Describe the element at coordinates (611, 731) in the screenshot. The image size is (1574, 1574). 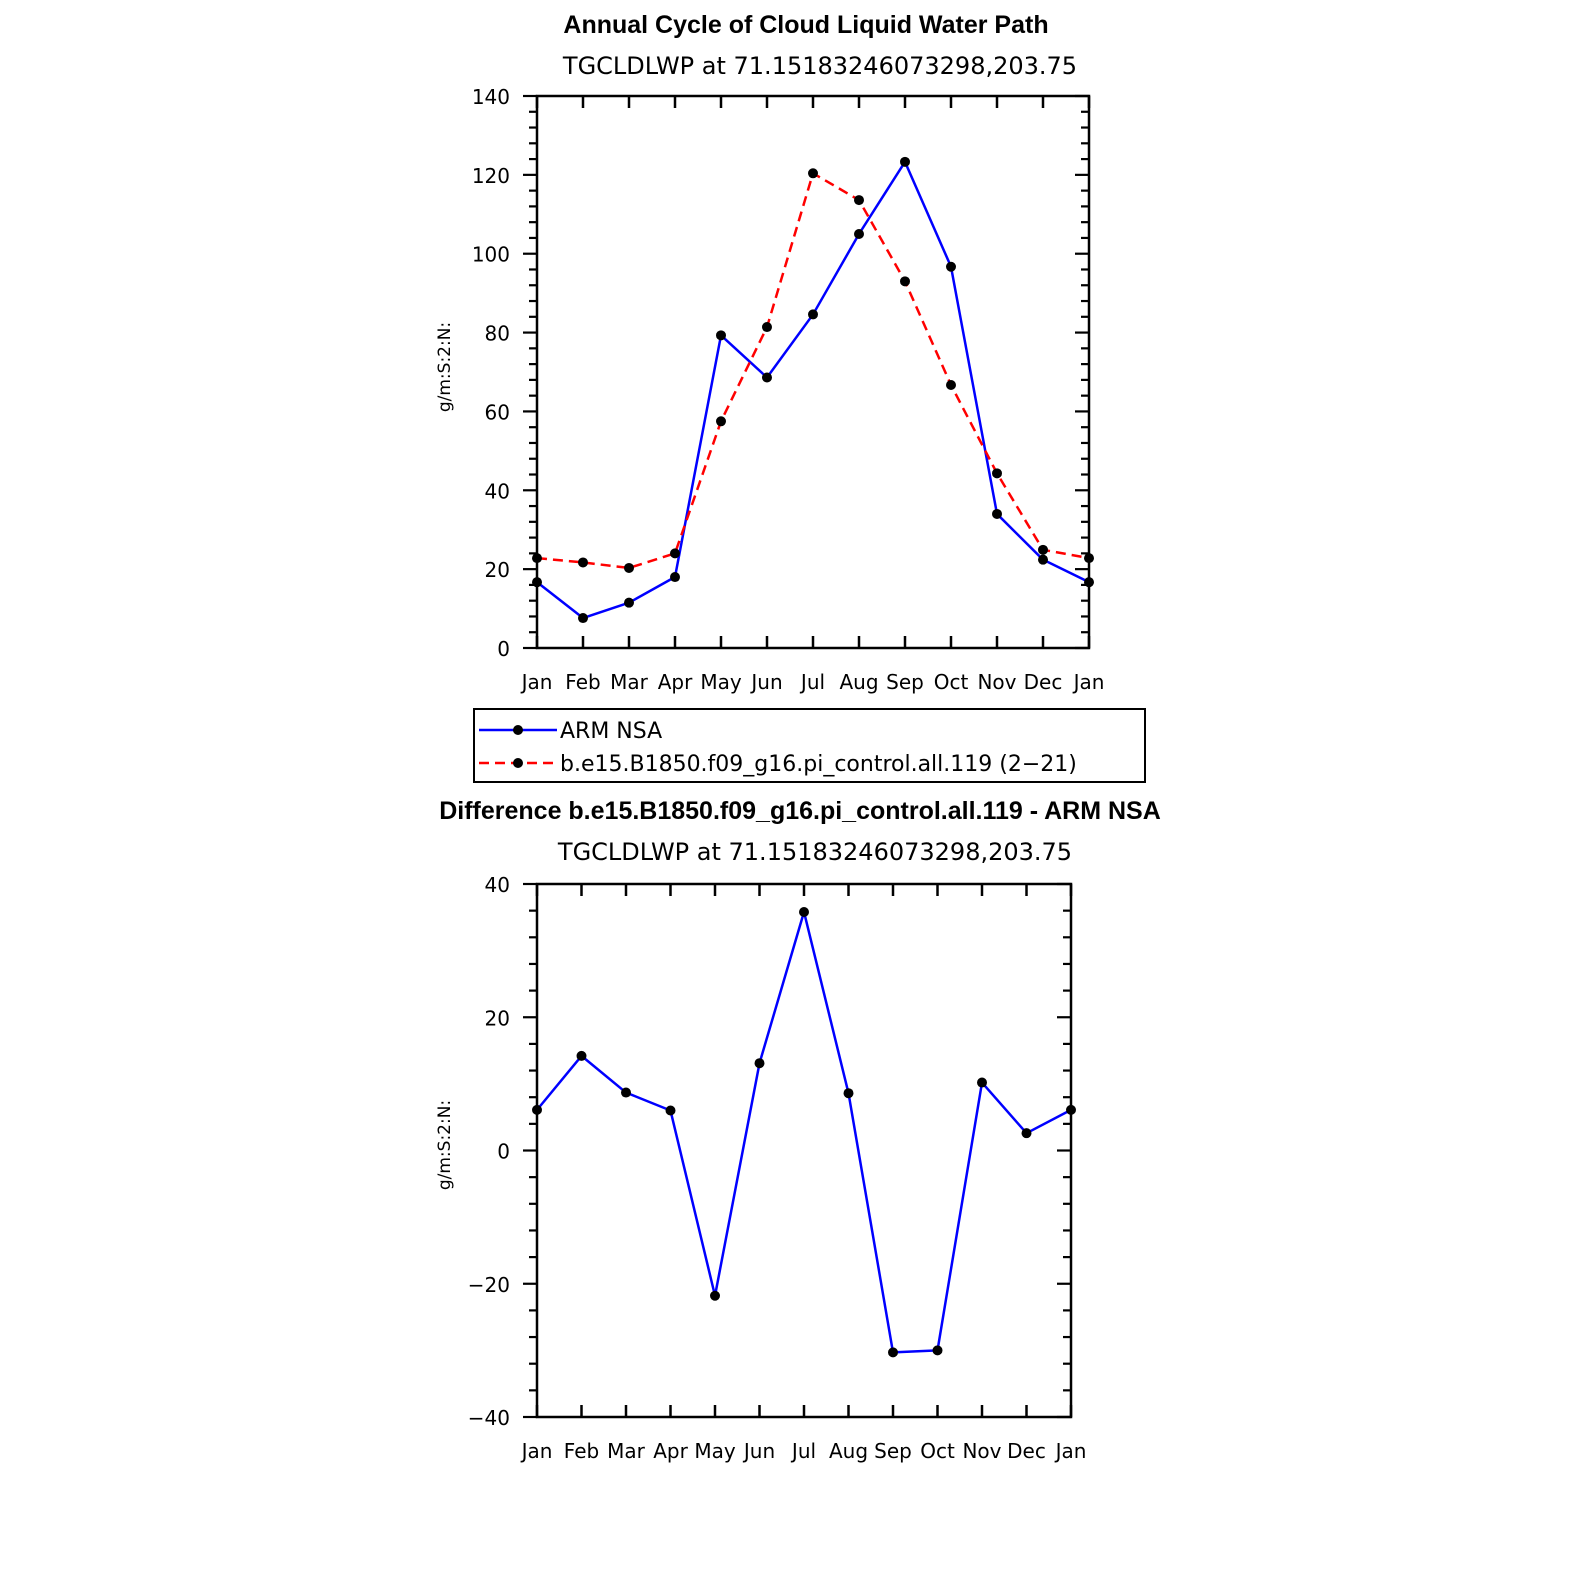
I see `legend-label-arm-nsa: ARM NSA` at that location.